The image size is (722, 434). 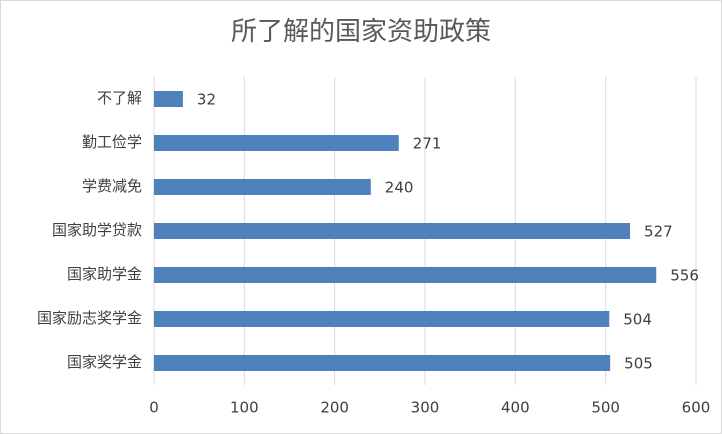 What do you see at coordinates (206, 100) in the screenshot?
I see `data-label: 32` at bounding box center [206, 100].